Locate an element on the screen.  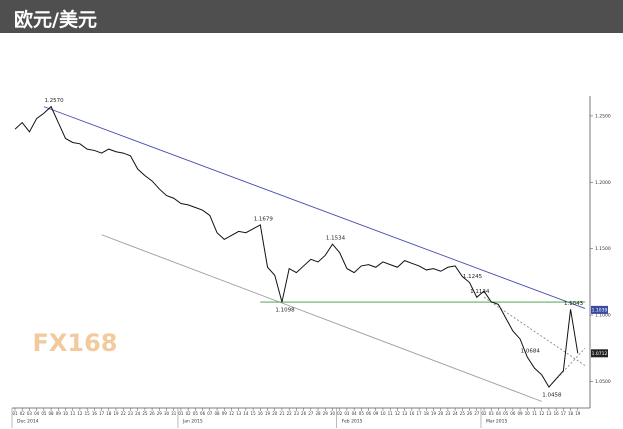
annotation: 1.1245 is located at coordinates (473, 277).